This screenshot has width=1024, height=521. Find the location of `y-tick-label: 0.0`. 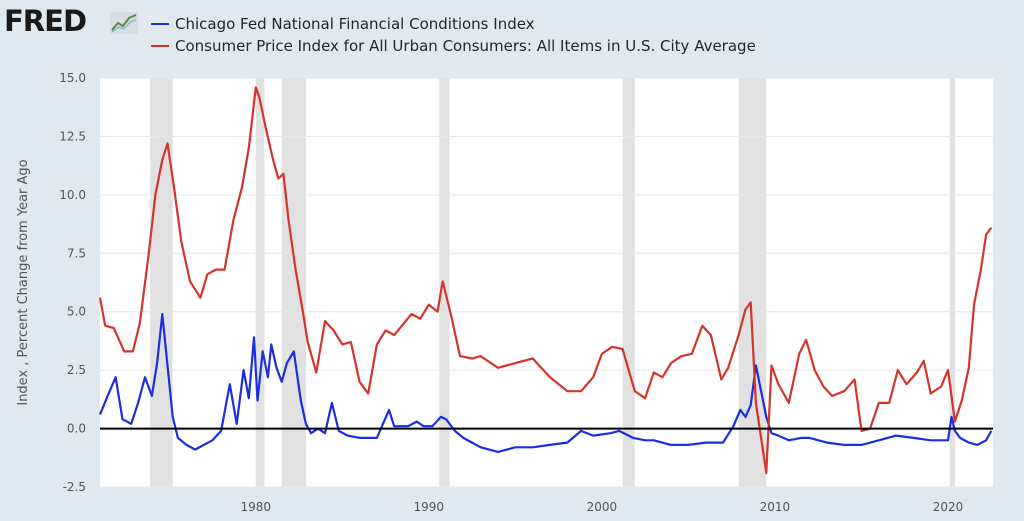

y-tick-label: 0.0 is located at coordinates (76, 429).